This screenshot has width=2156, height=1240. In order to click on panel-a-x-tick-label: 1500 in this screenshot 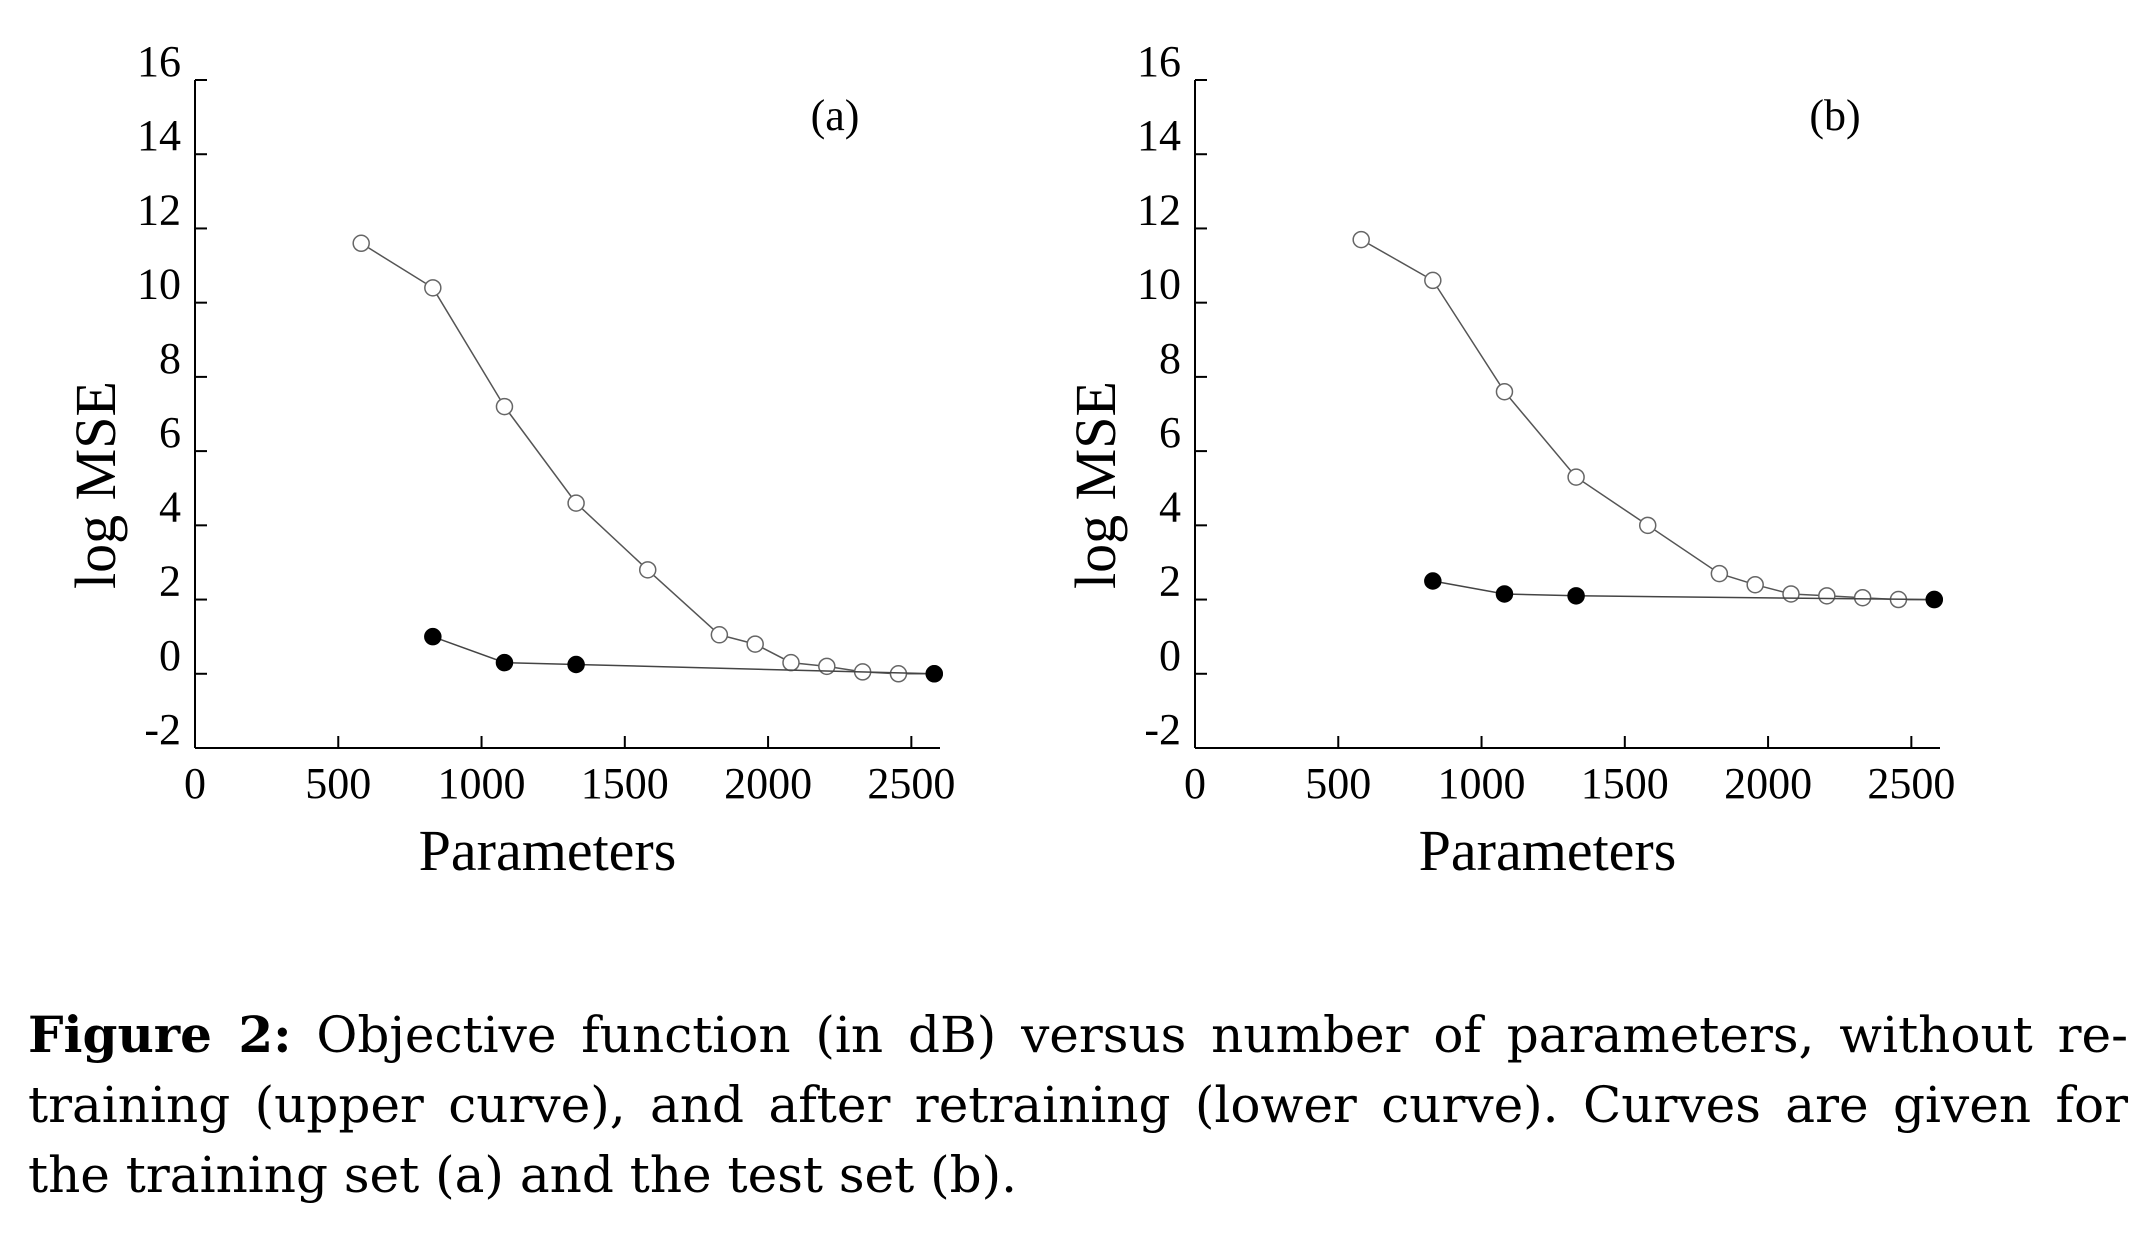, I will do `click(625, 783)`.